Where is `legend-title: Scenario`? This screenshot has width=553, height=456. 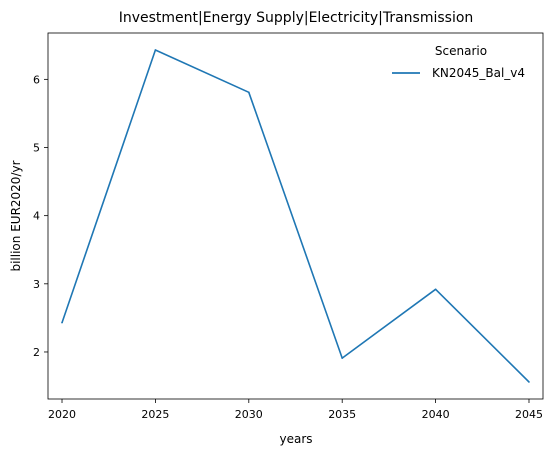 legend-title: Scenario is located at coordinates (461, 51).